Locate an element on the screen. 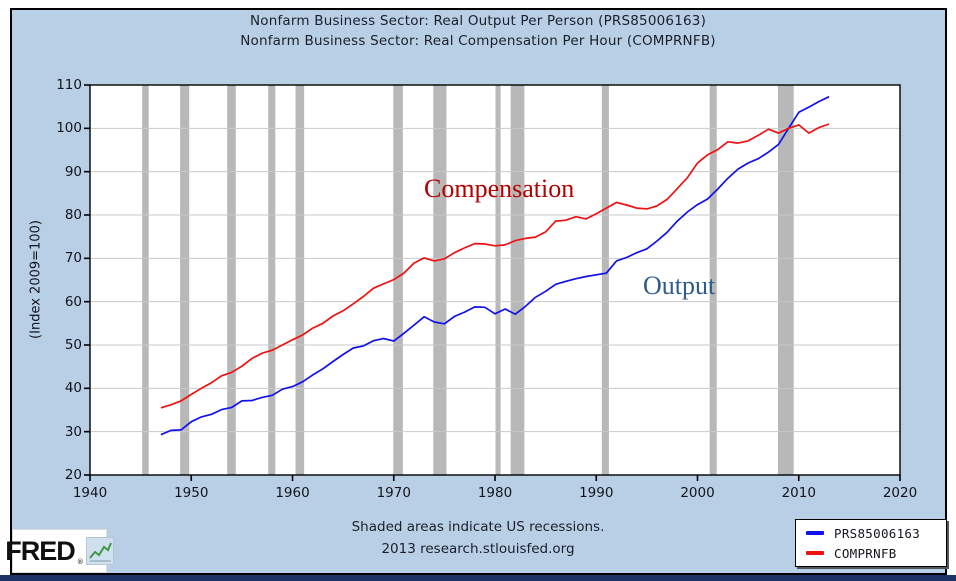 Image resolution: width=956 pixels, height=581 pixels. y-tick-label: 70 is located at coordinates (73, 258).